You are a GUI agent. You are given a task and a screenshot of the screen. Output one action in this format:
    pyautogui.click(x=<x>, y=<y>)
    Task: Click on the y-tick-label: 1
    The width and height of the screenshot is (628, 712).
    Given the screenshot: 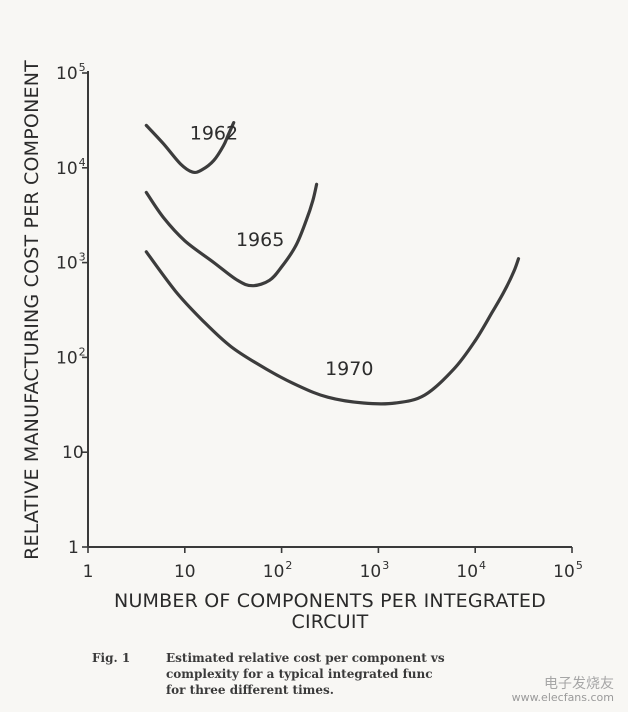 What is the action you would take?
    pyautogui.click(x=73, y=548)
    